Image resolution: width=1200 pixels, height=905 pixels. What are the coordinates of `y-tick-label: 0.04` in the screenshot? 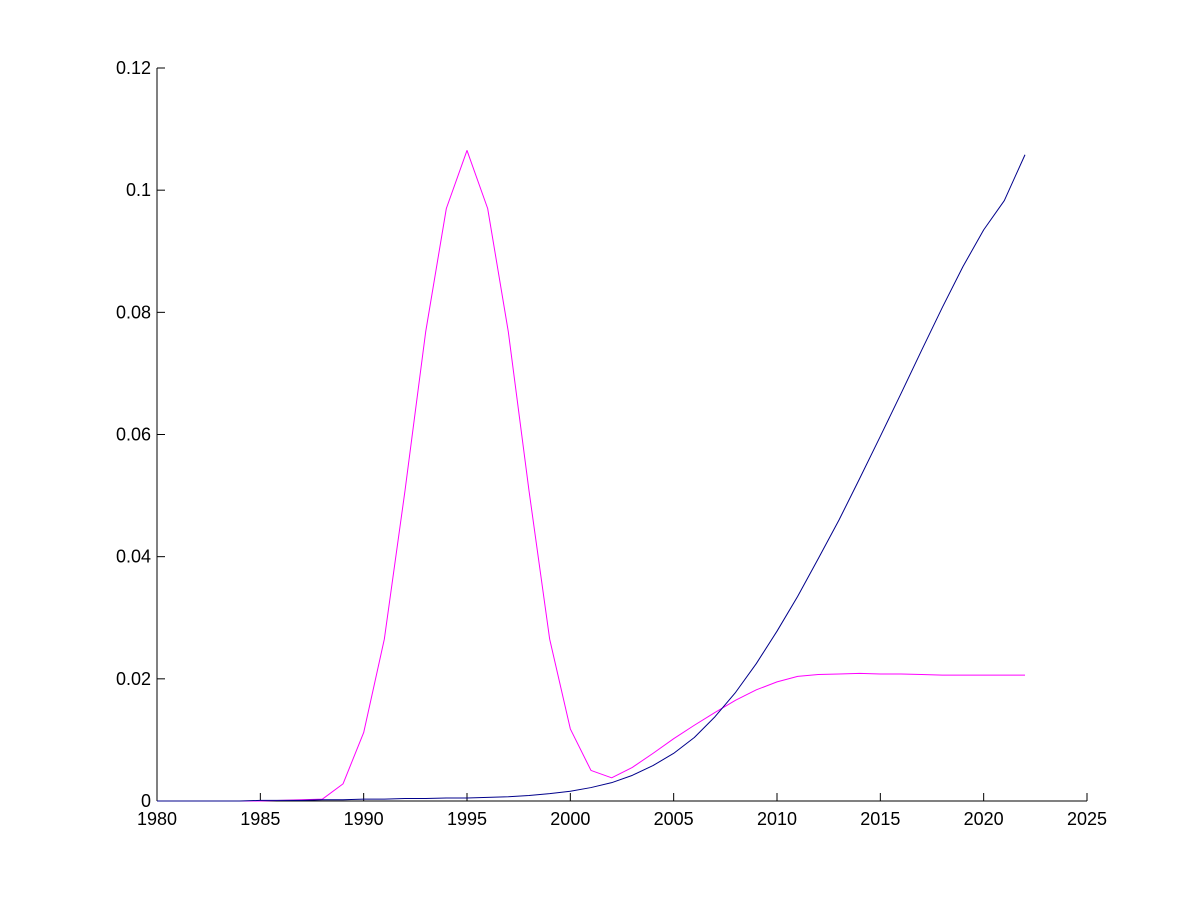 It's located at (133, 557).